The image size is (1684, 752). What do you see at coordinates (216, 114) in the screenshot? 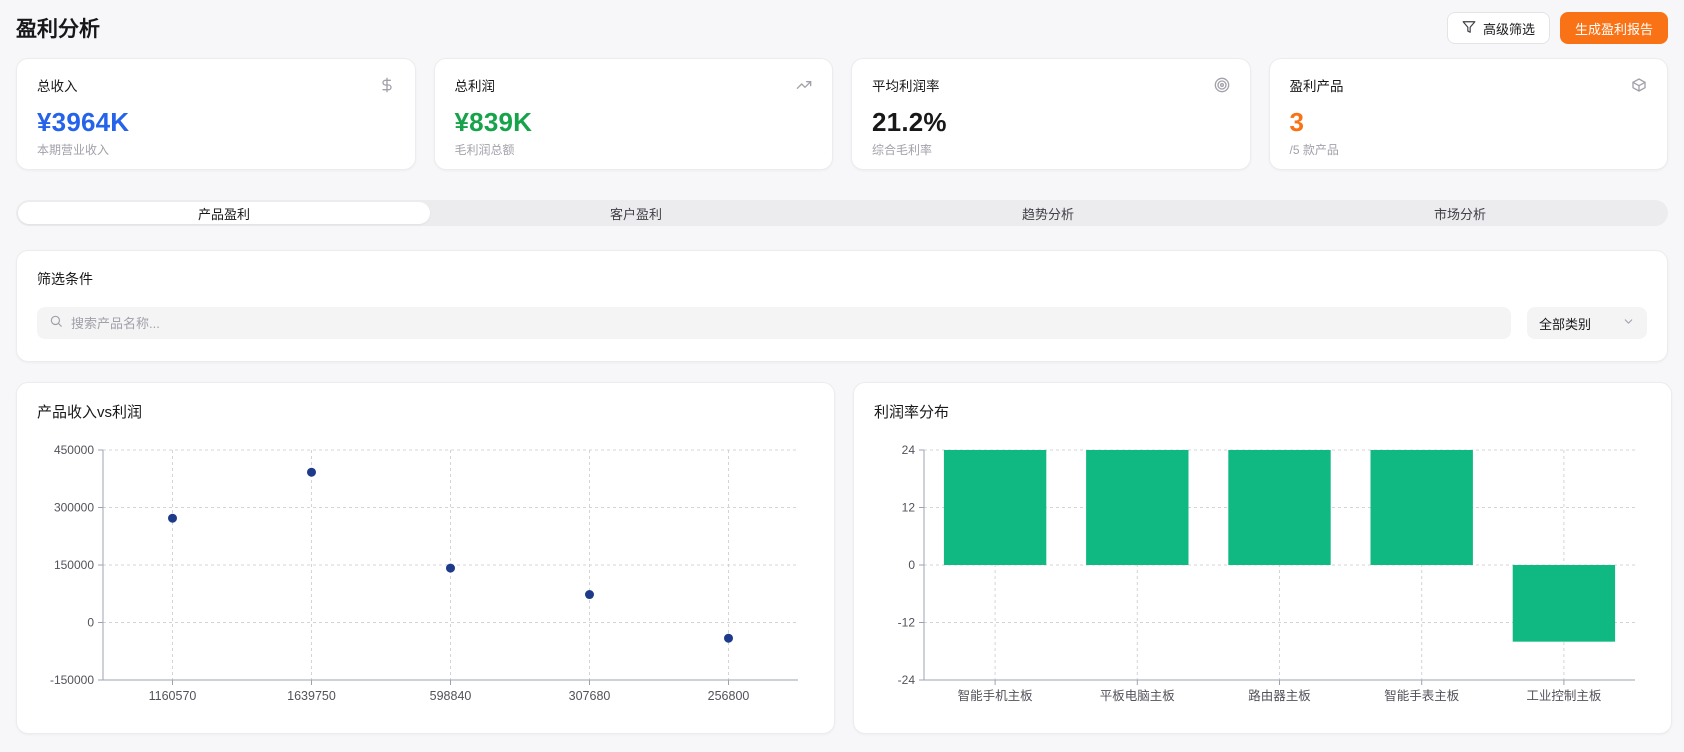
I see `kpi-card-total-revenue: 总收入 ¥3964K 本期营业收入` at bounding box center [216, 114].